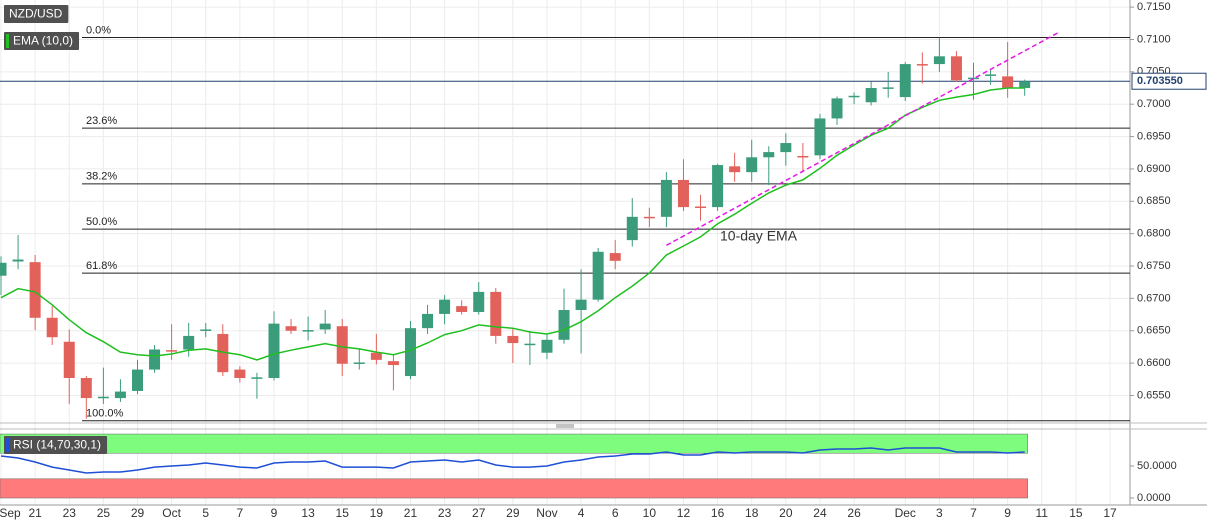  What do you see at coordinates (101, 121) in the screenshot?
I see `fib-label: 23.6%` at bounding box center [101, 121].